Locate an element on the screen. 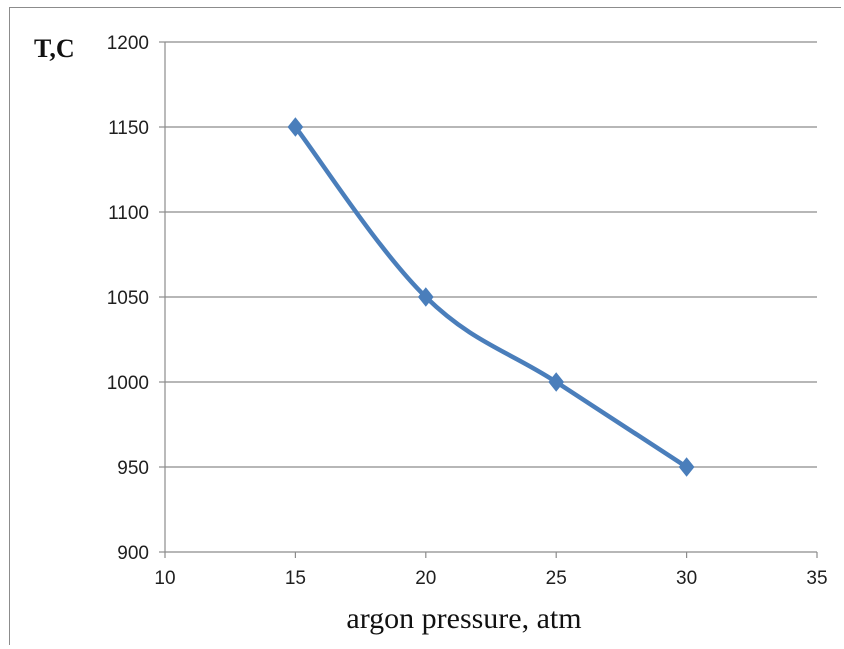 Image resolution: width=844 pixels, height=649 pixels. y-tick-label: 1100 is located at coordinates (128, 213).